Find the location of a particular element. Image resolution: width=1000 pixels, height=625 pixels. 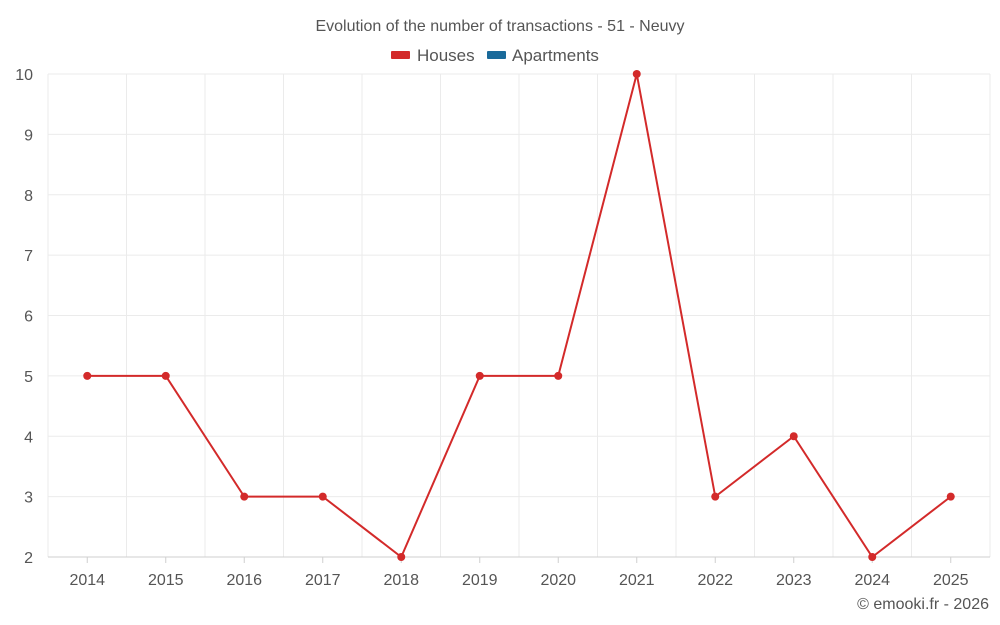

x-tick-label: 2022 is located at coordinates (715, 580).